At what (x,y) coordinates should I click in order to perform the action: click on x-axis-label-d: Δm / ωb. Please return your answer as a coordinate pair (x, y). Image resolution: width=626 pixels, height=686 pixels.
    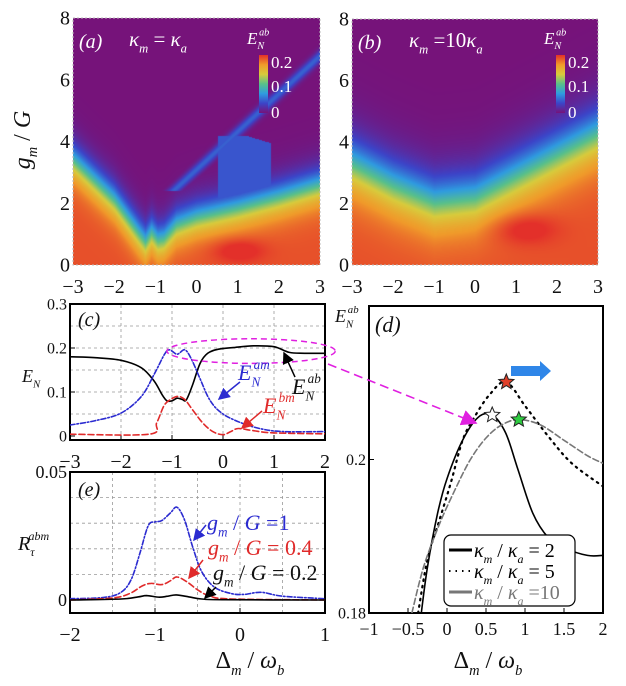
    Looking at the image, I should click on (488, 663).